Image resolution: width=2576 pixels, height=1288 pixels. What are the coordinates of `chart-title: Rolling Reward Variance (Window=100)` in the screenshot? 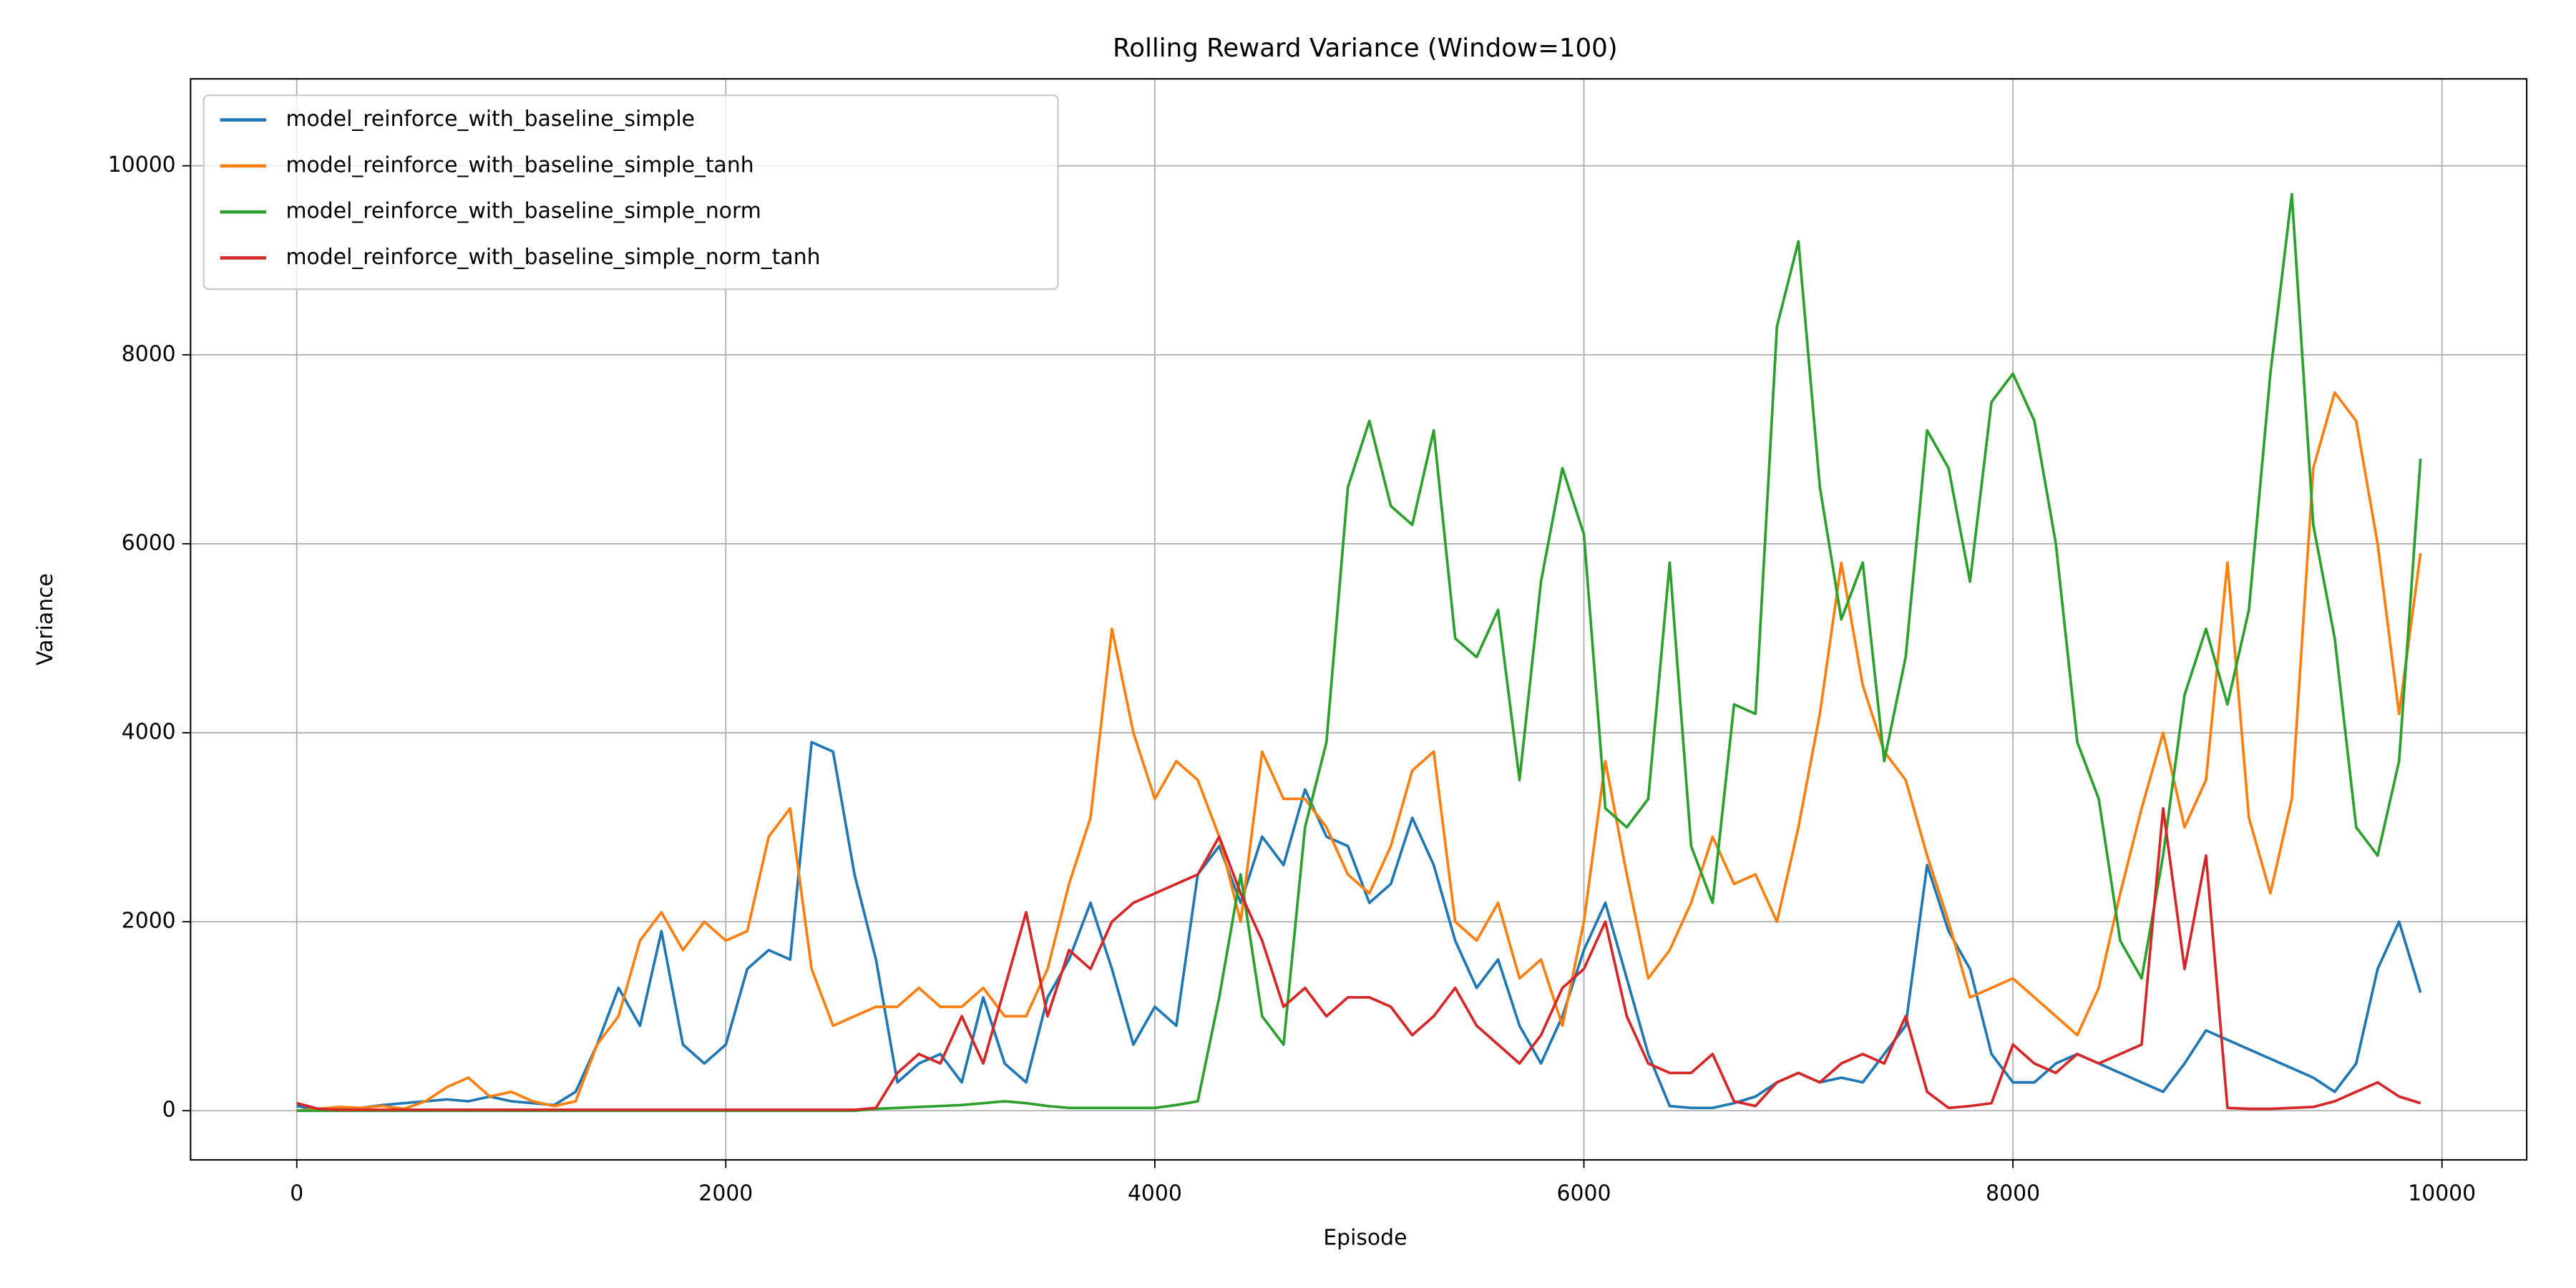 It's located at (1365, 48).